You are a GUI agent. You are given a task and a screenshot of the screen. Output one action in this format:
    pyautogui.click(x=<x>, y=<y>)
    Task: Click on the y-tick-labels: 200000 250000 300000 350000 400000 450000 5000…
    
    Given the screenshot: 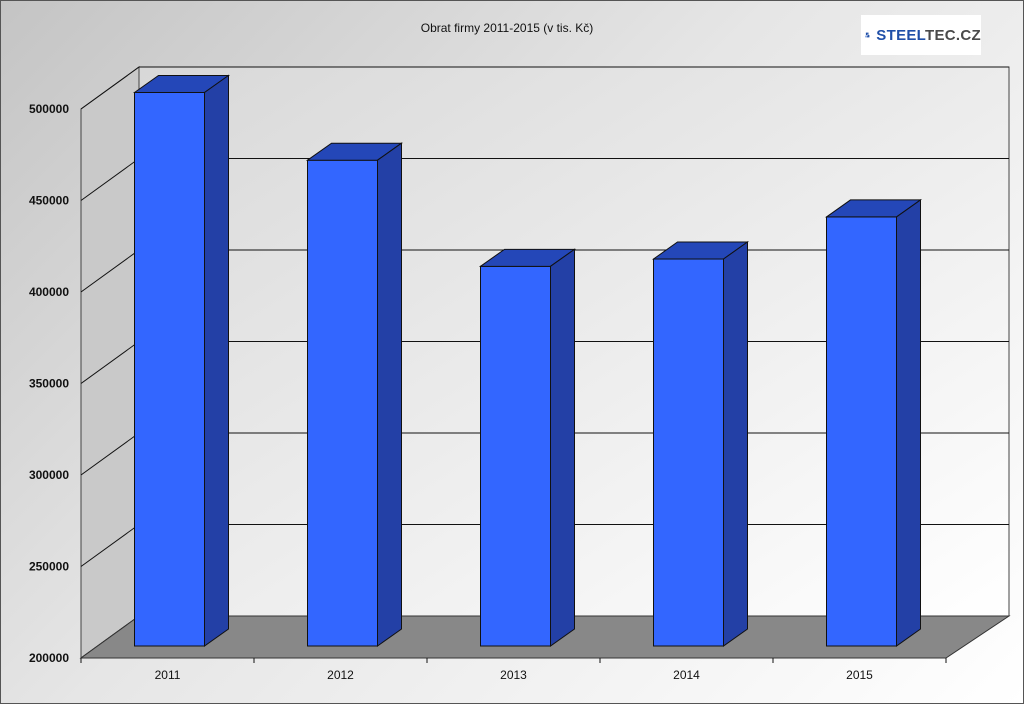 What is the action you would take?
    pyautogui.click(x=49, y=383)
    